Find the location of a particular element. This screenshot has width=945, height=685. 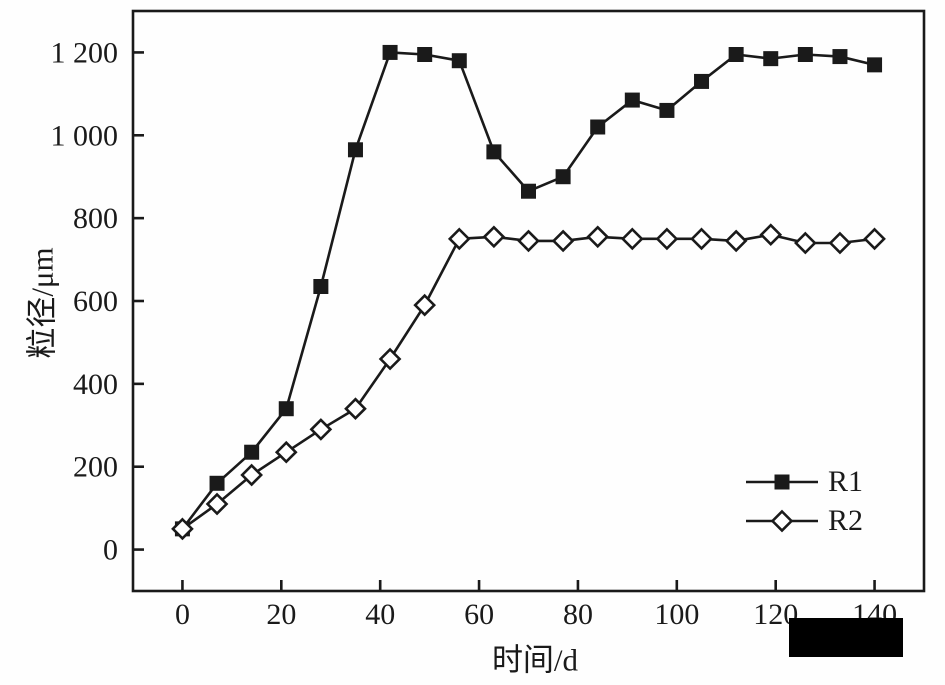

x-tick-label: 40 is located at coordinates (380, 614).